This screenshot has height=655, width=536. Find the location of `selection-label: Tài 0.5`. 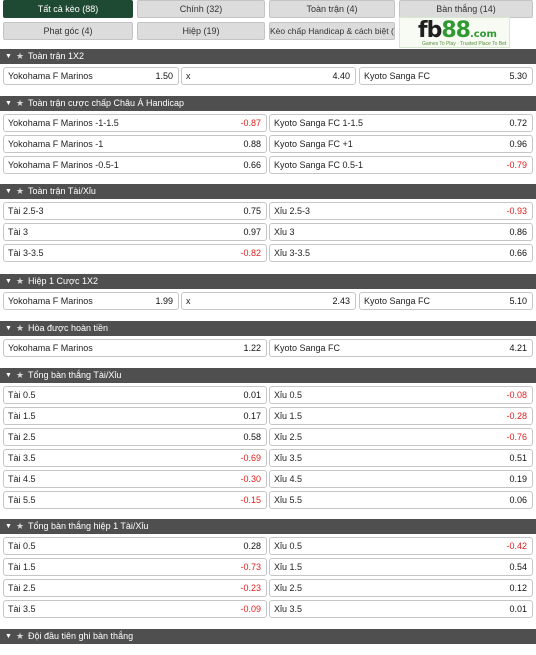

selection-label: Tài 0.5 is located at coordinates (22, 546).